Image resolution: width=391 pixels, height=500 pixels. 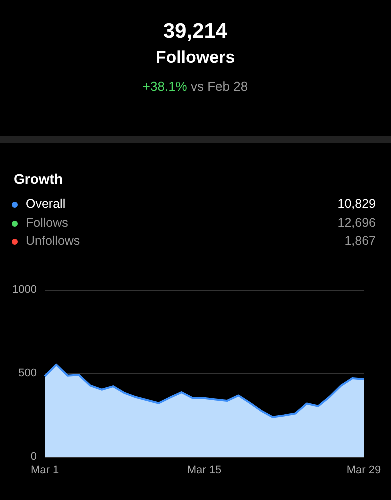 I want to click on legend-label: Follows, so click(x=47, y=223).